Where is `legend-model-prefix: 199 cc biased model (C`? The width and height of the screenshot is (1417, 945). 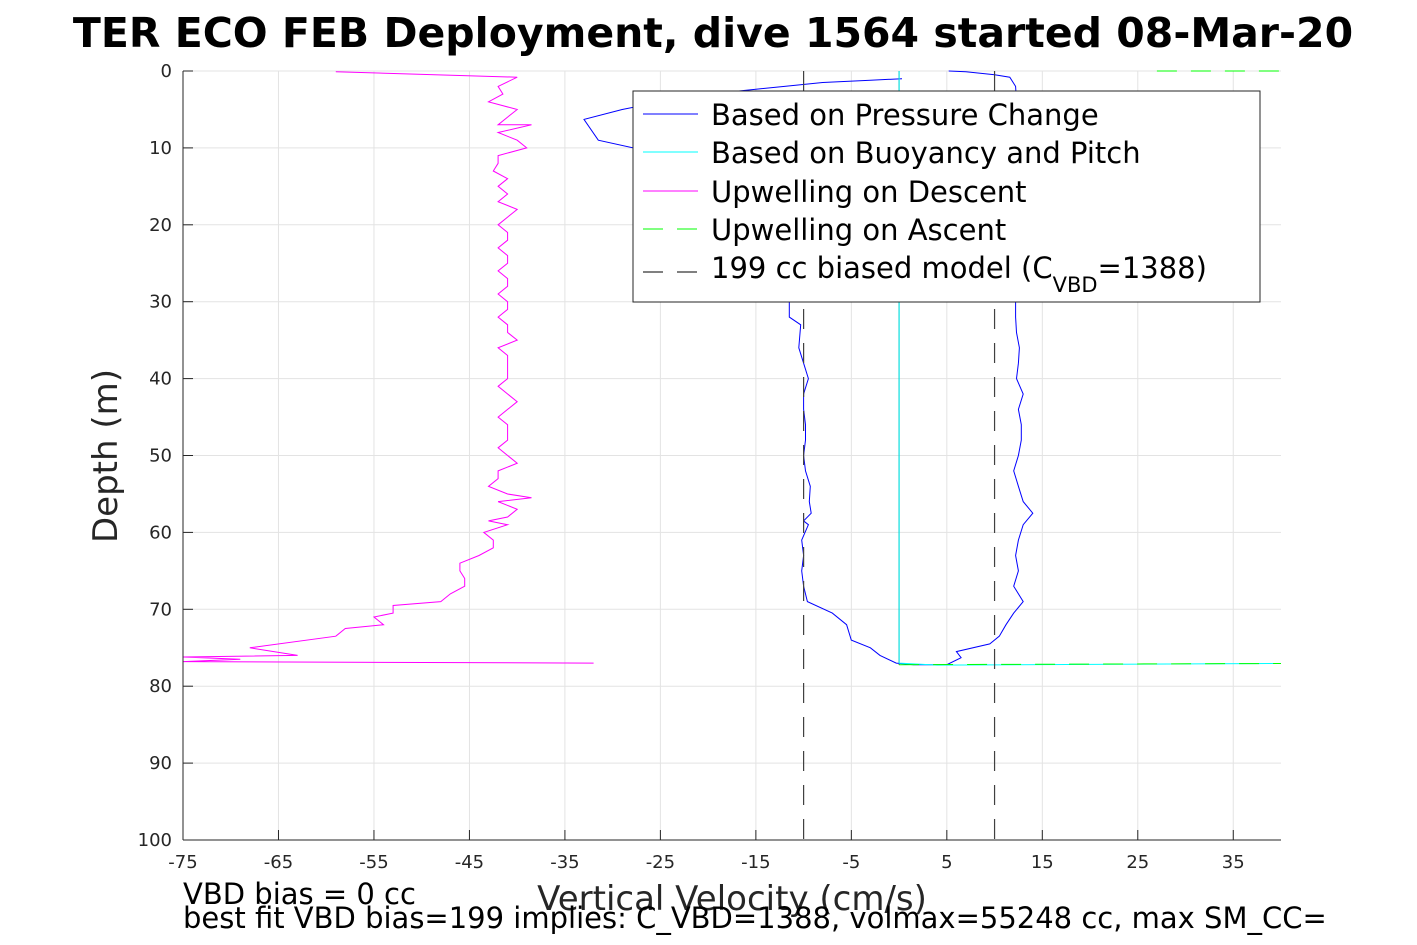
legend-model-prefix: 199 cc biased model (C is located at coordinates (882, 268).